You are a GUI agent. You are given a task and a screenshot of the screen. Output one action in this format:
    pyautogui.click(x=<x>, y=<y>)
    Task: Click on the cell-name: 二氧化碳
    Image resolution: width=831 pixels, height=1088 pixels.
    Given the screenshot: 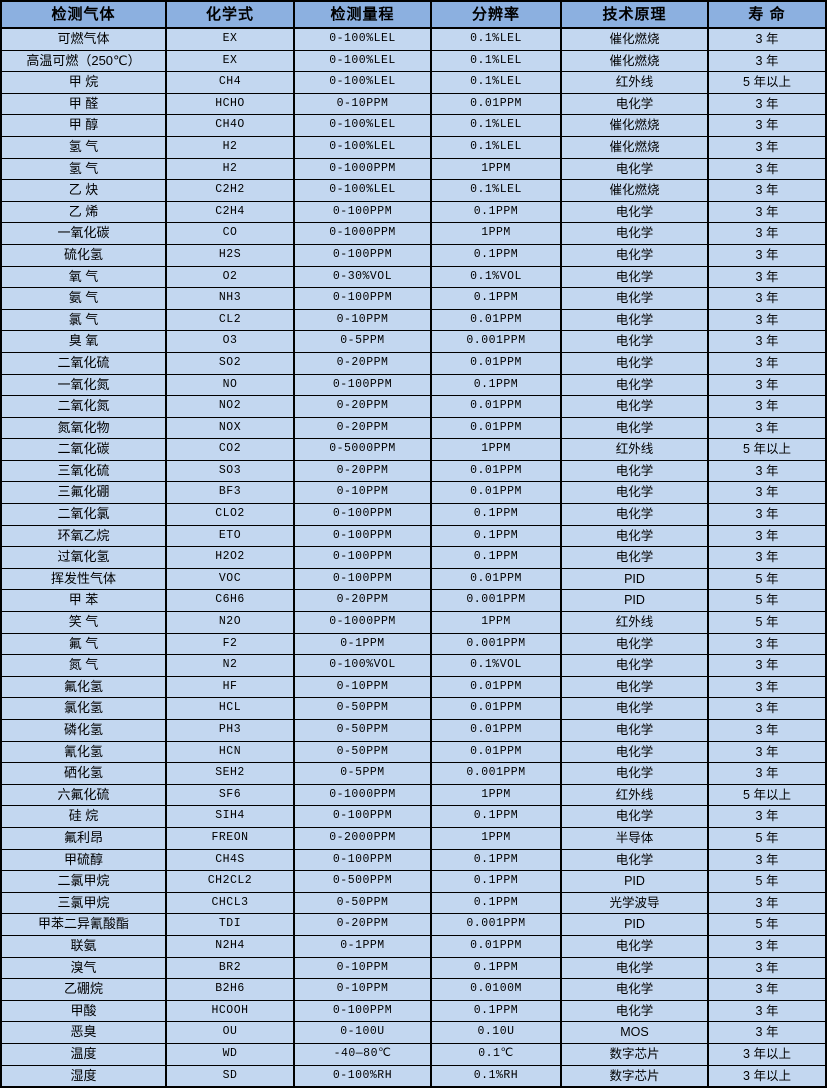 What is the action you would take?
    pyautogui.click(x=84, y=449)
    